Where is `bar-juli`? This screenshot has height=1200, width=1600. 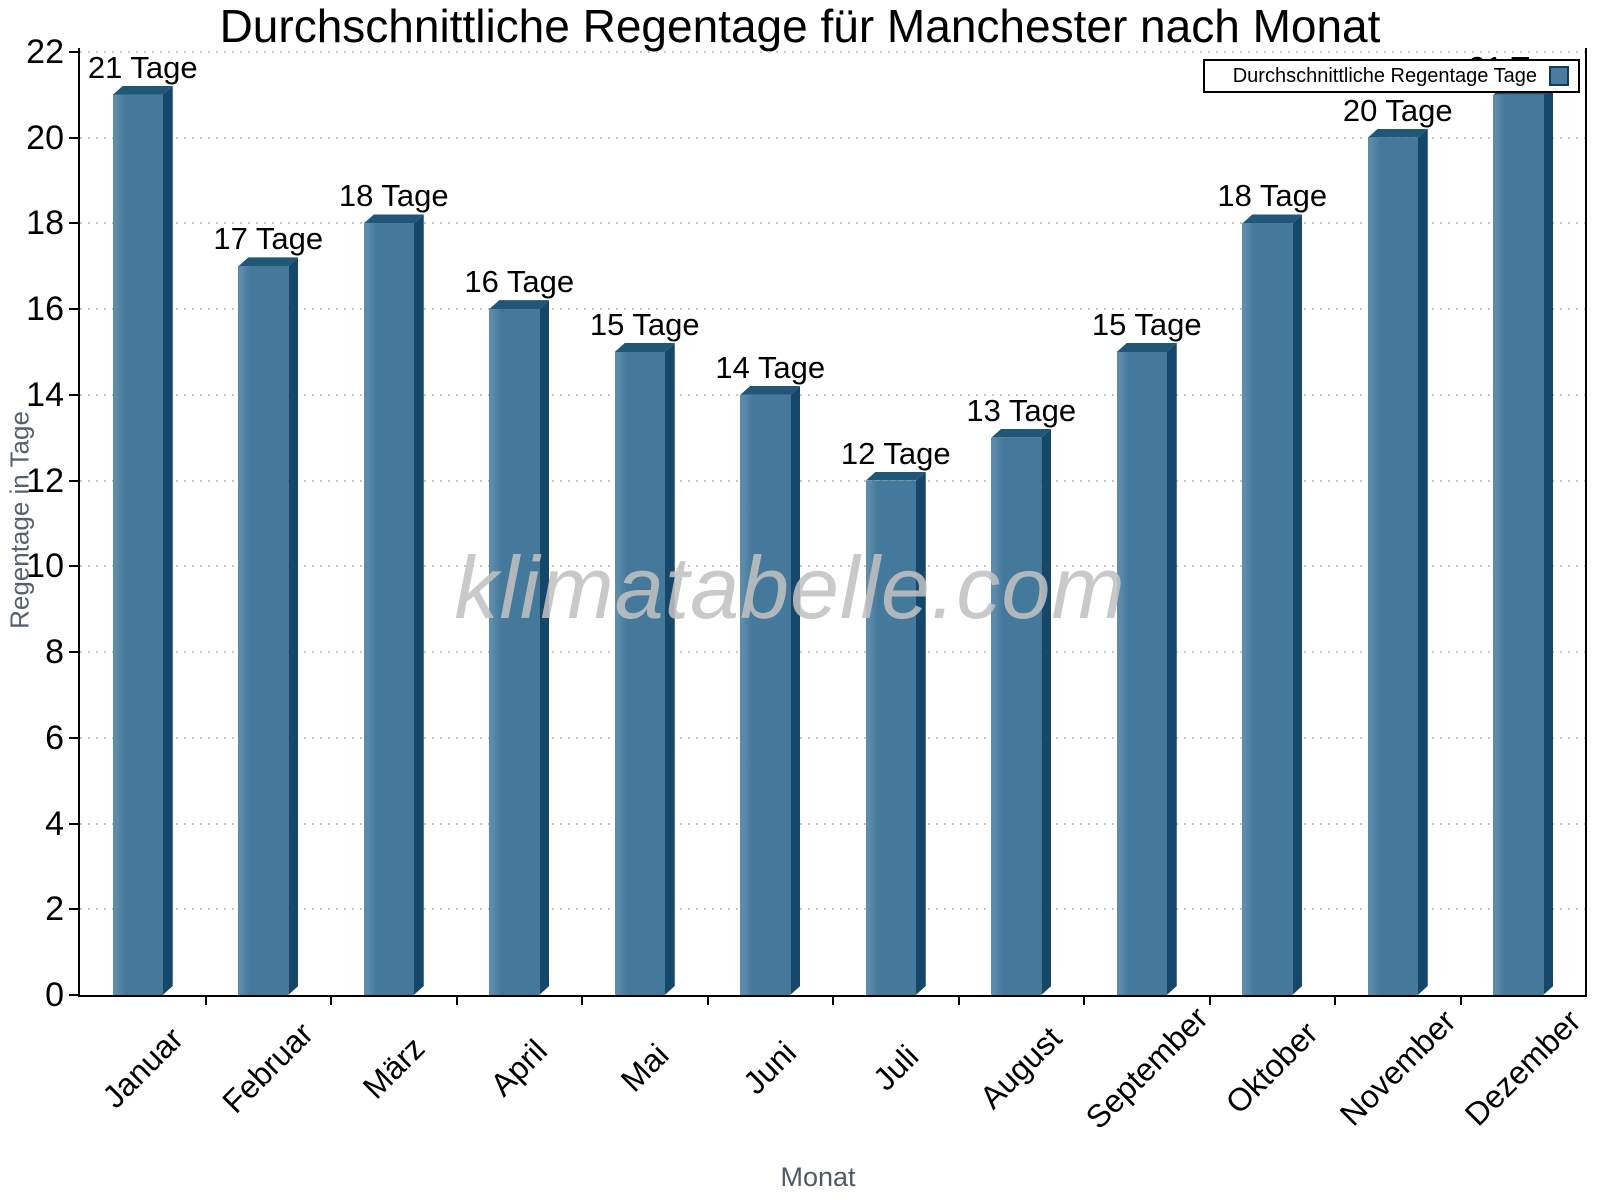
bar-juli is located at coordinates (895, 733).